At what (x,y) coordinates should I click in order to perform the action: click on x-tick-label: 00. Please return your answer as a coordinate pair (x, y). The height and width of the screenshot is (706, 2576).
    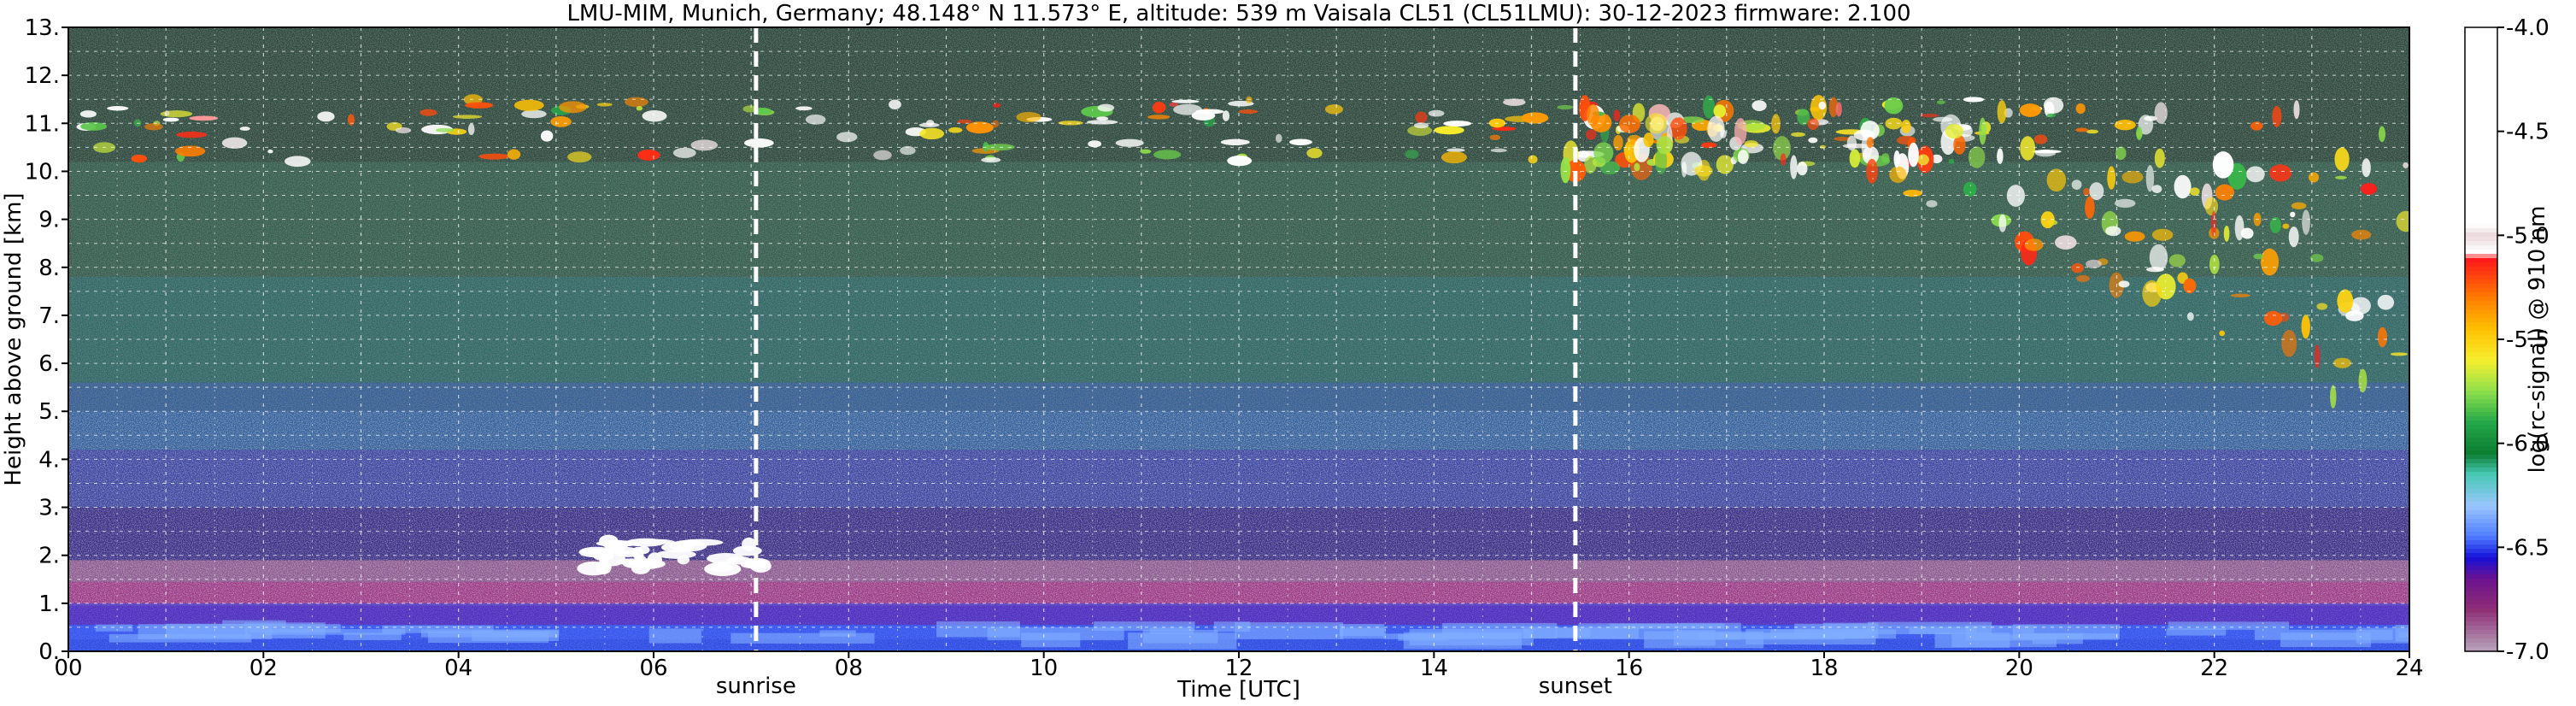
    Looking at the image, I should click on (68, 668).